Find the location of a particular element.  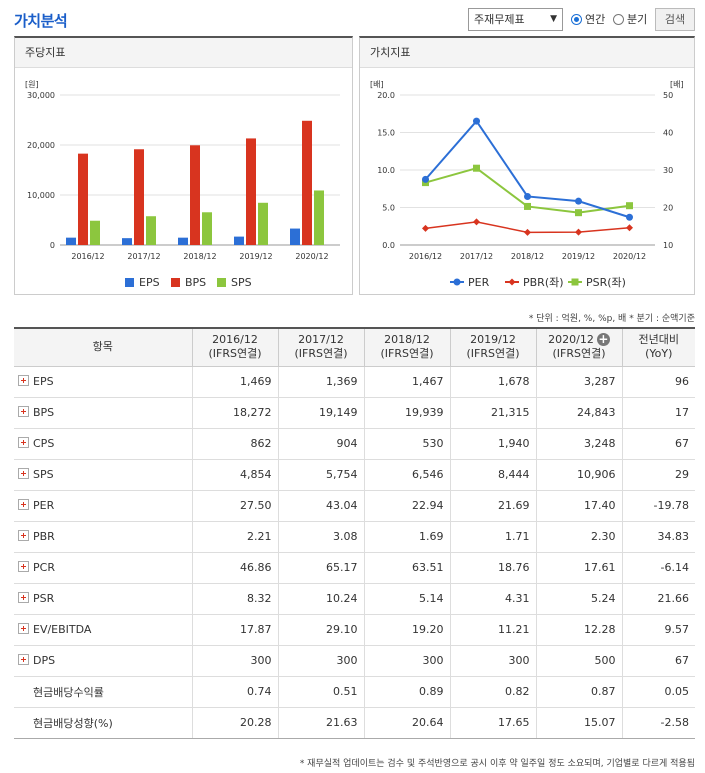

statement-type-select: 주재무제표 ▼ is located at coordinates (515, 19).